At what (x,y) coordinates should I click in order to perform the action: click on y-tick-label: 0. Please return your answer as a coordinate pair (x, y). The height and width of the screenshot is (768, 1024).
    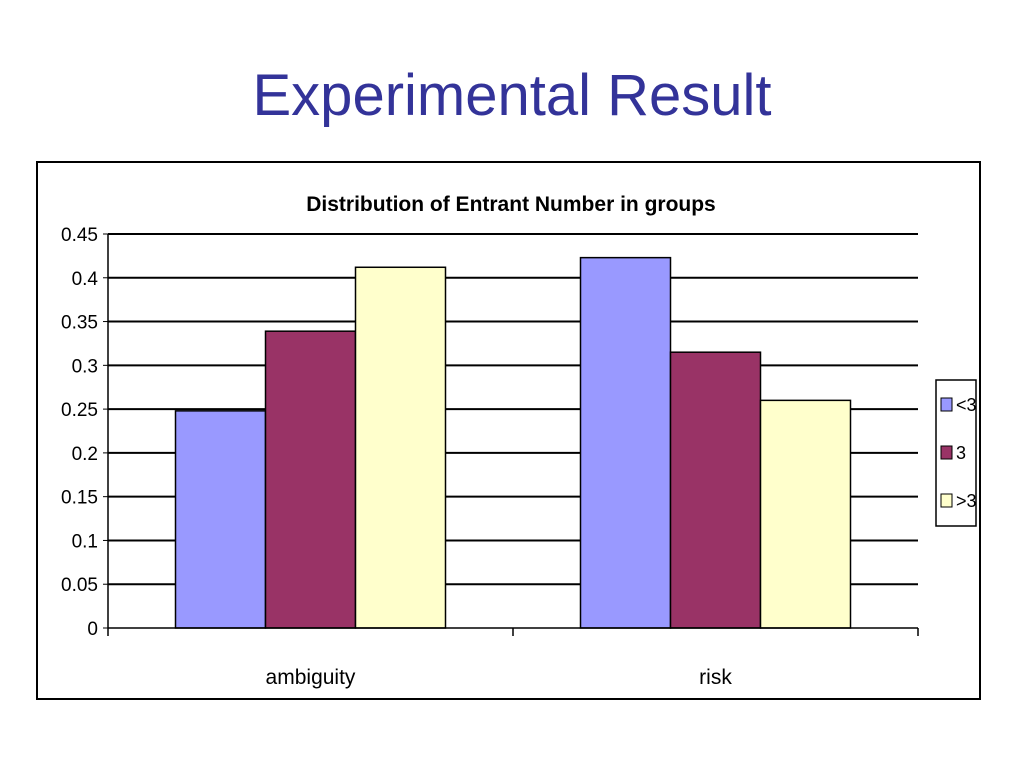
    Looking at the image, I should click on (92, 629).